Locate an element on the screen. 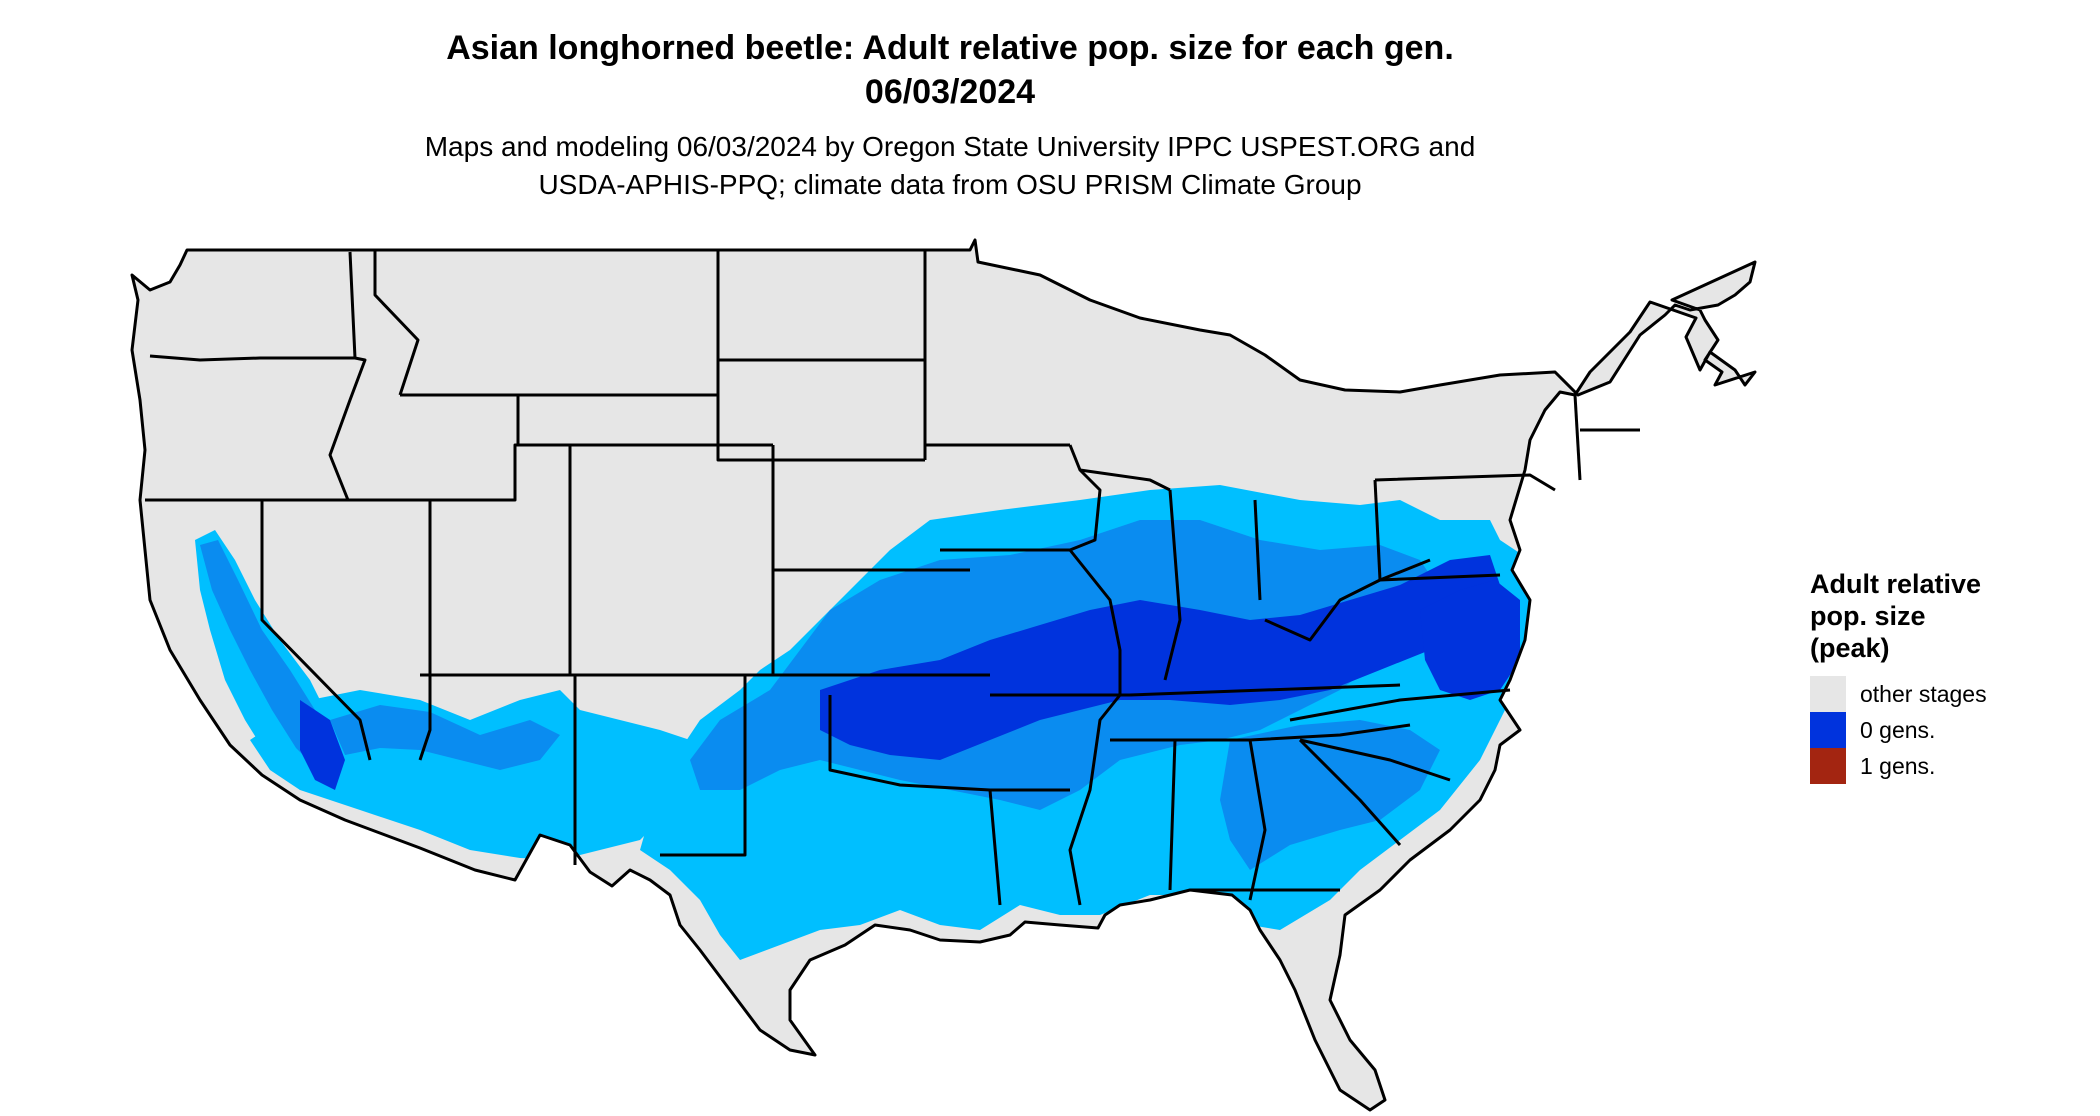 The image size is (2100, 1116). legend-title-line-2: pop. size is located at coordinates (1868, 616).